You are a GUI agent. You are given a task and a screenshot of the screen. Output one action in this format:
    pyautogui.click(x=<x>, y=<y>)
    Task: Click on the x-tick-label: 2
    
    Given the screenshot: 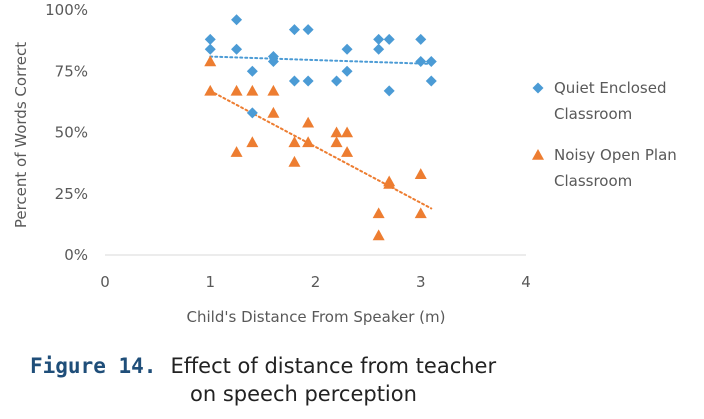 What is the action you would take?
    pyautogui.click(x=316, y=282)
    